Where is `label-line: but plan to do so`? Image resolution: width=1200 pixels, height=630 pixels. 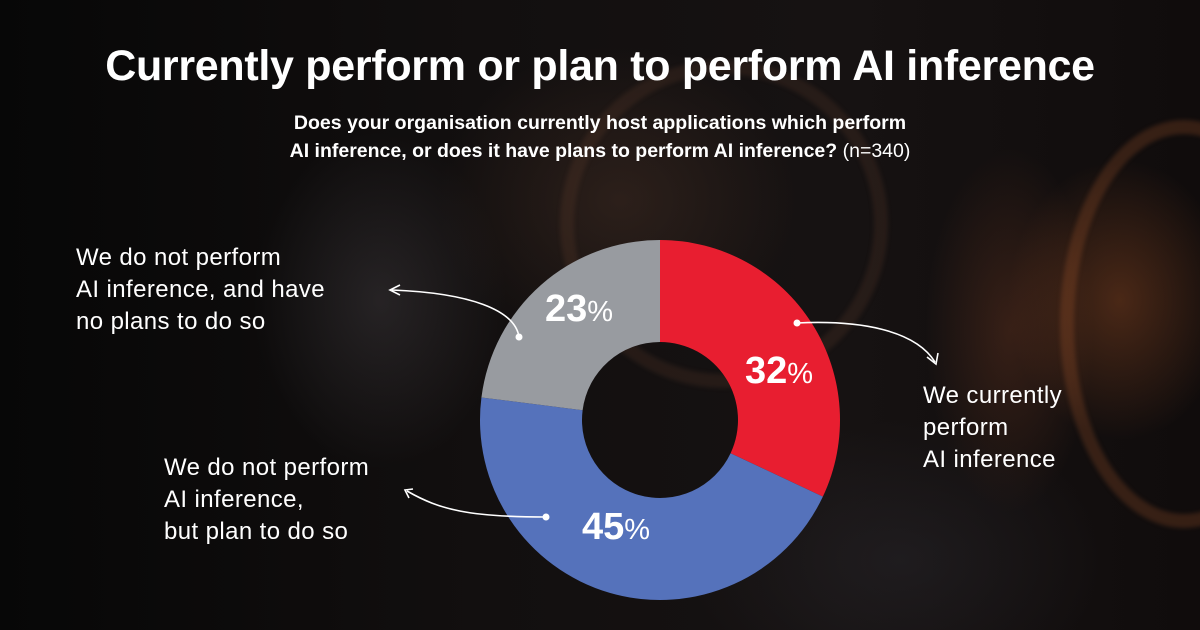
label-line: but plan to do so is located at coordinates (256, 531).